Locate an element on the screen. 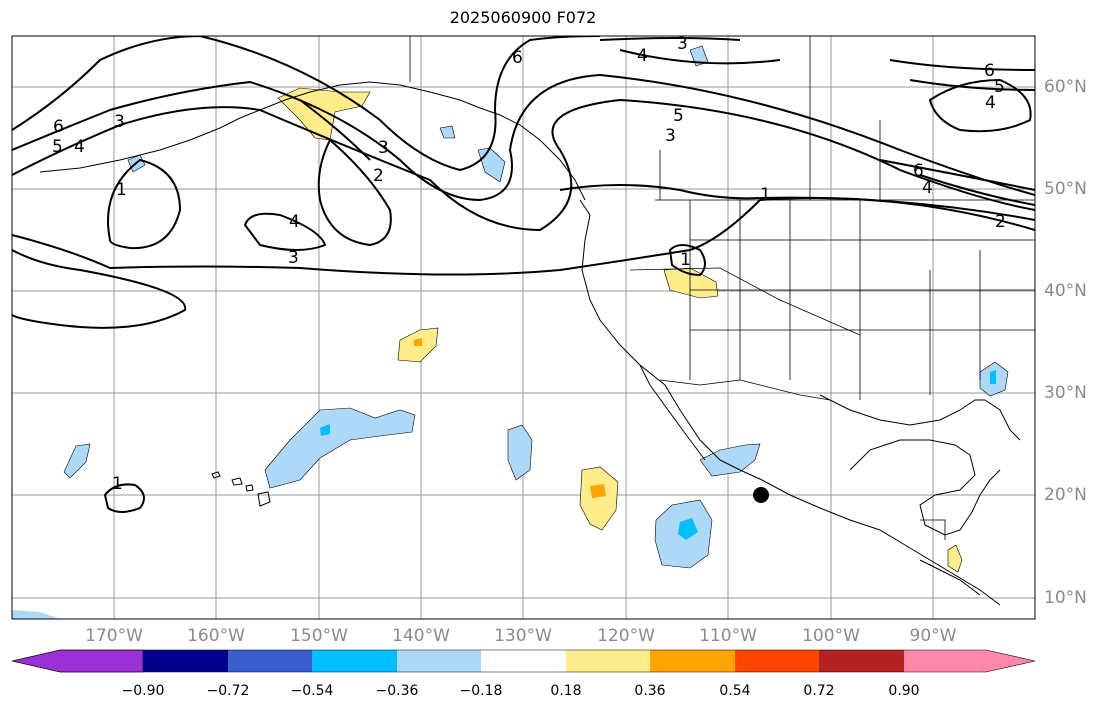  lon-label-120w: 120°W is located at coordinates (626, 636).